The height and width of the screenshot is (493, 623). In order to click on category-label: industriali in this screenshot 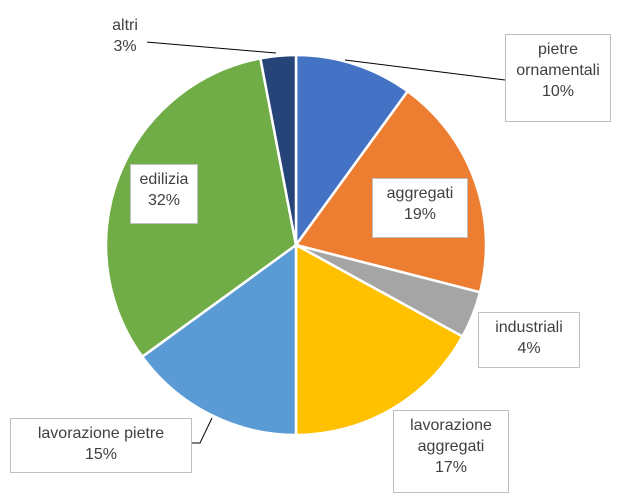, I will do `click(529, 327)`.